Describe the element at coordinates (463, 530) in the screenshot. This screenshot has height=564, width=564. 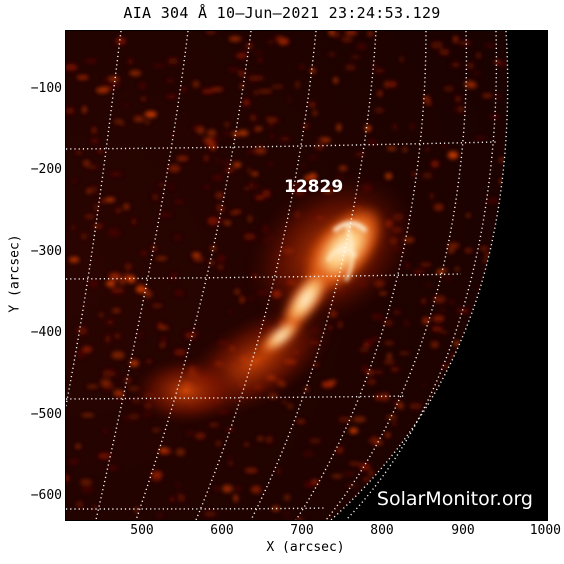
I see `x-tick-label: 900` at that location.